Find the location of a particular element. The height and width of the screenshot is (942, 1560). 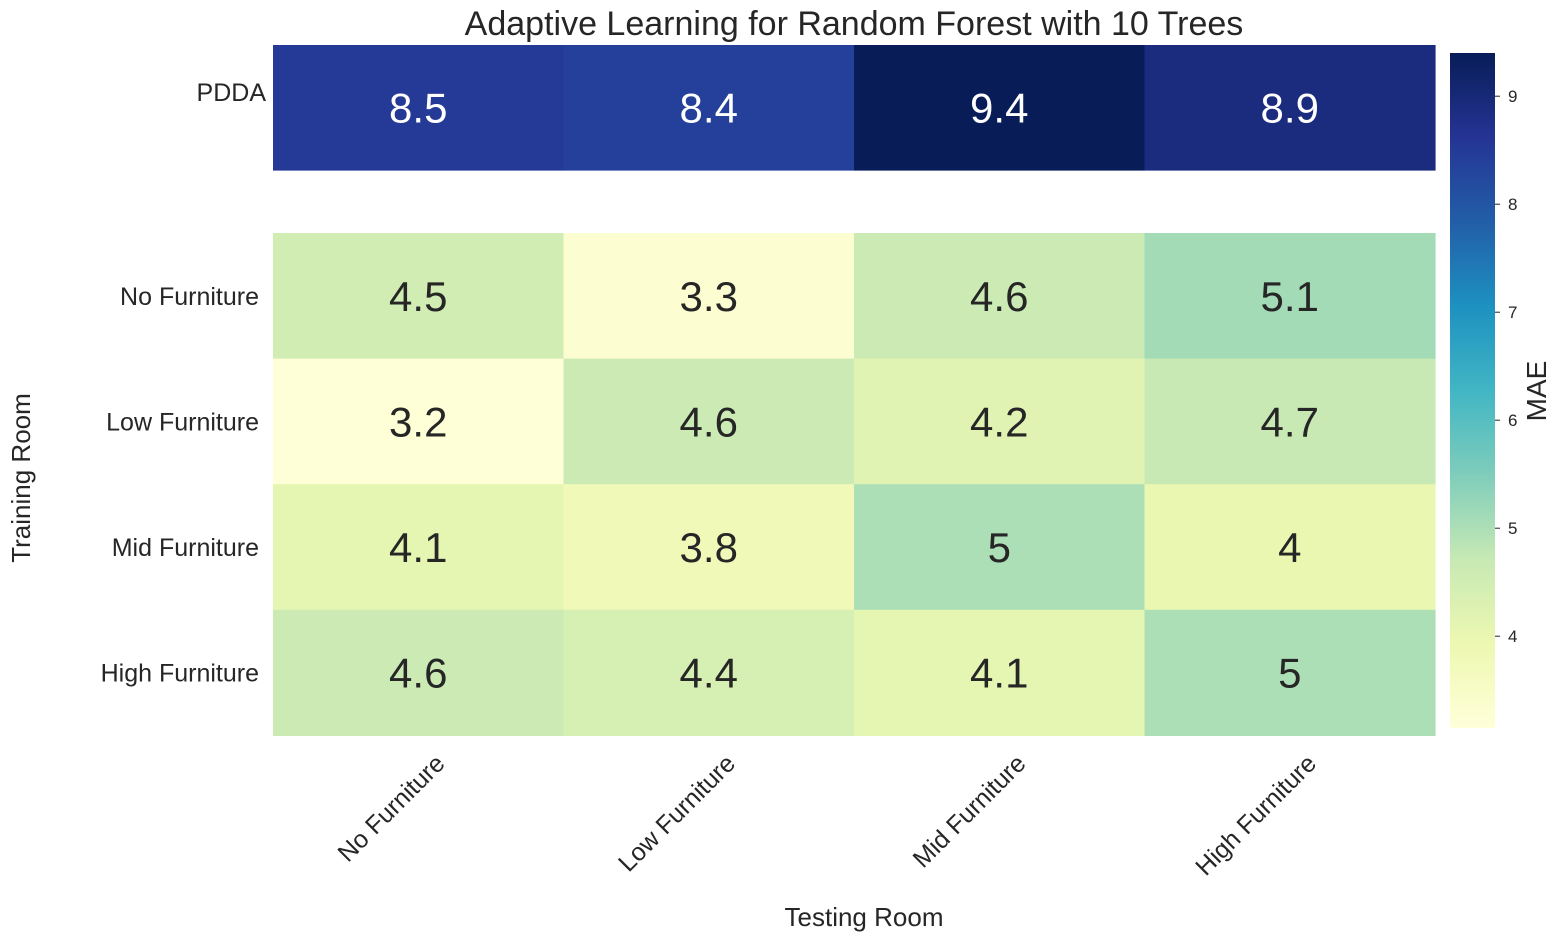

main-cell-value: 4 is located at coordinates (1289, 547).